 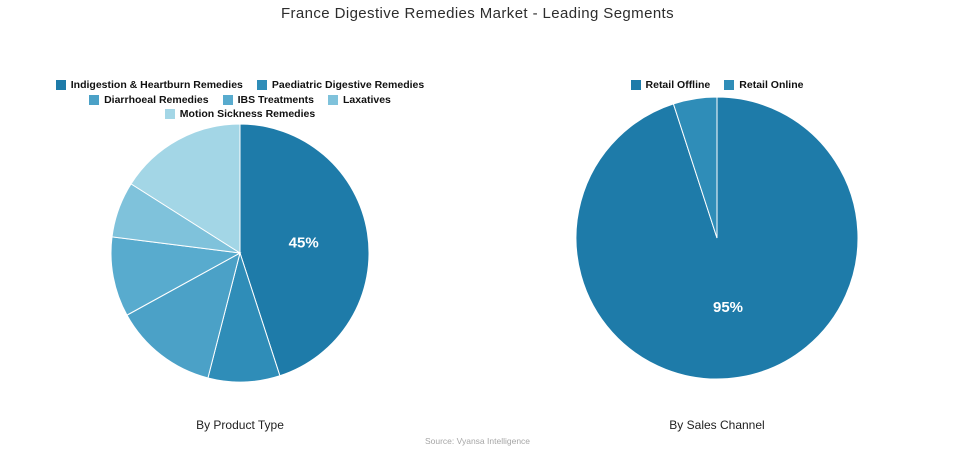 I want to click on legend-row: Motion Sickness Remedies, so click(x=240, y=114).